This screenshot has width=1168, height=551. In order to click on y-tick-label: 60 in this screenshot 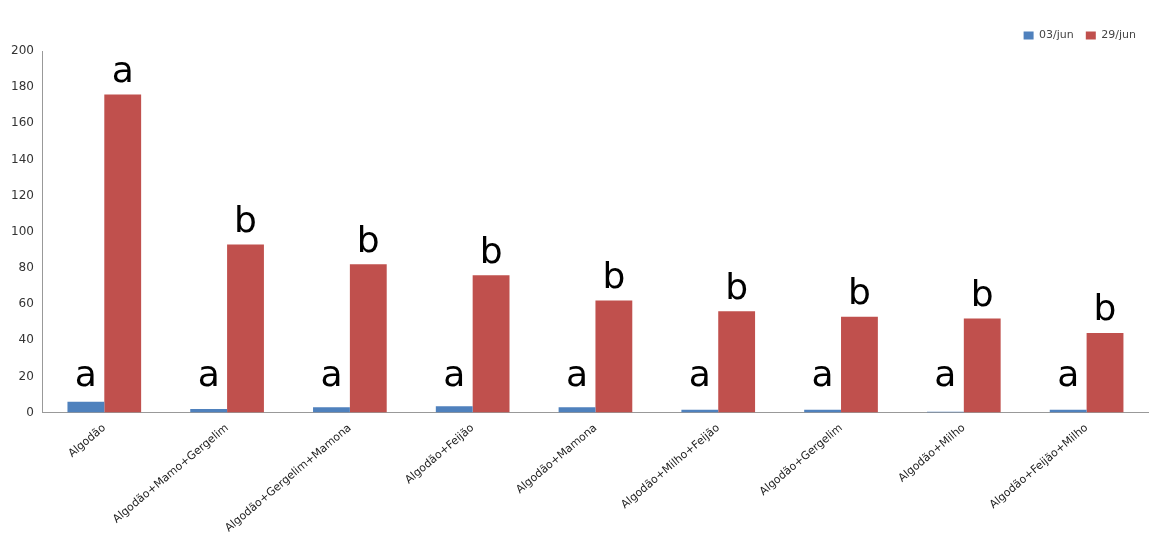, I will do `click(26, 303)`.